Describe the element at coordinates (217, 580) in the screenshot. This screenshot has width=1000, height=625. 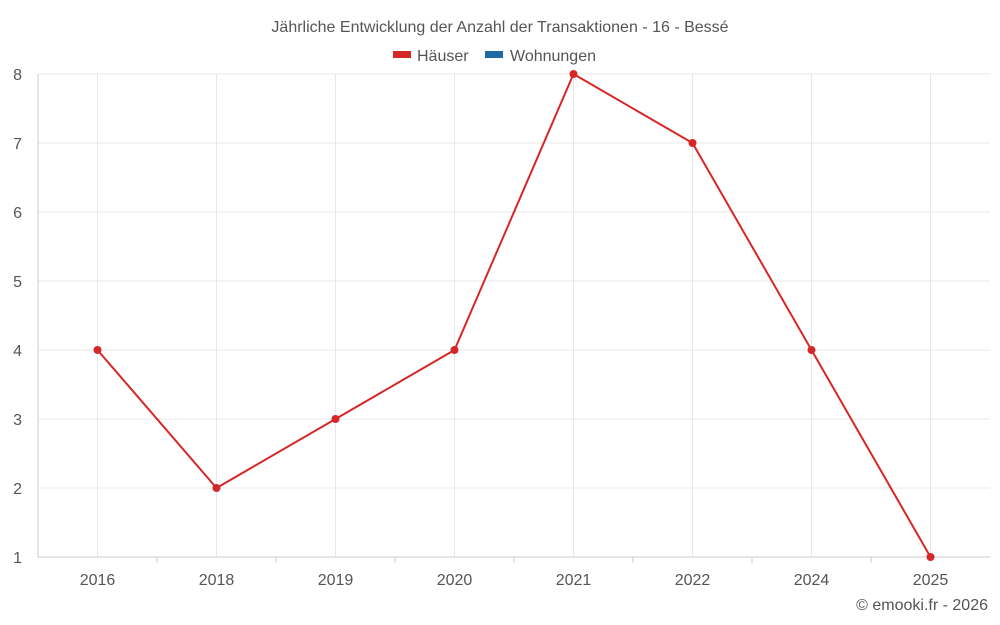
I see `x-tick-label: 2018` at that location.